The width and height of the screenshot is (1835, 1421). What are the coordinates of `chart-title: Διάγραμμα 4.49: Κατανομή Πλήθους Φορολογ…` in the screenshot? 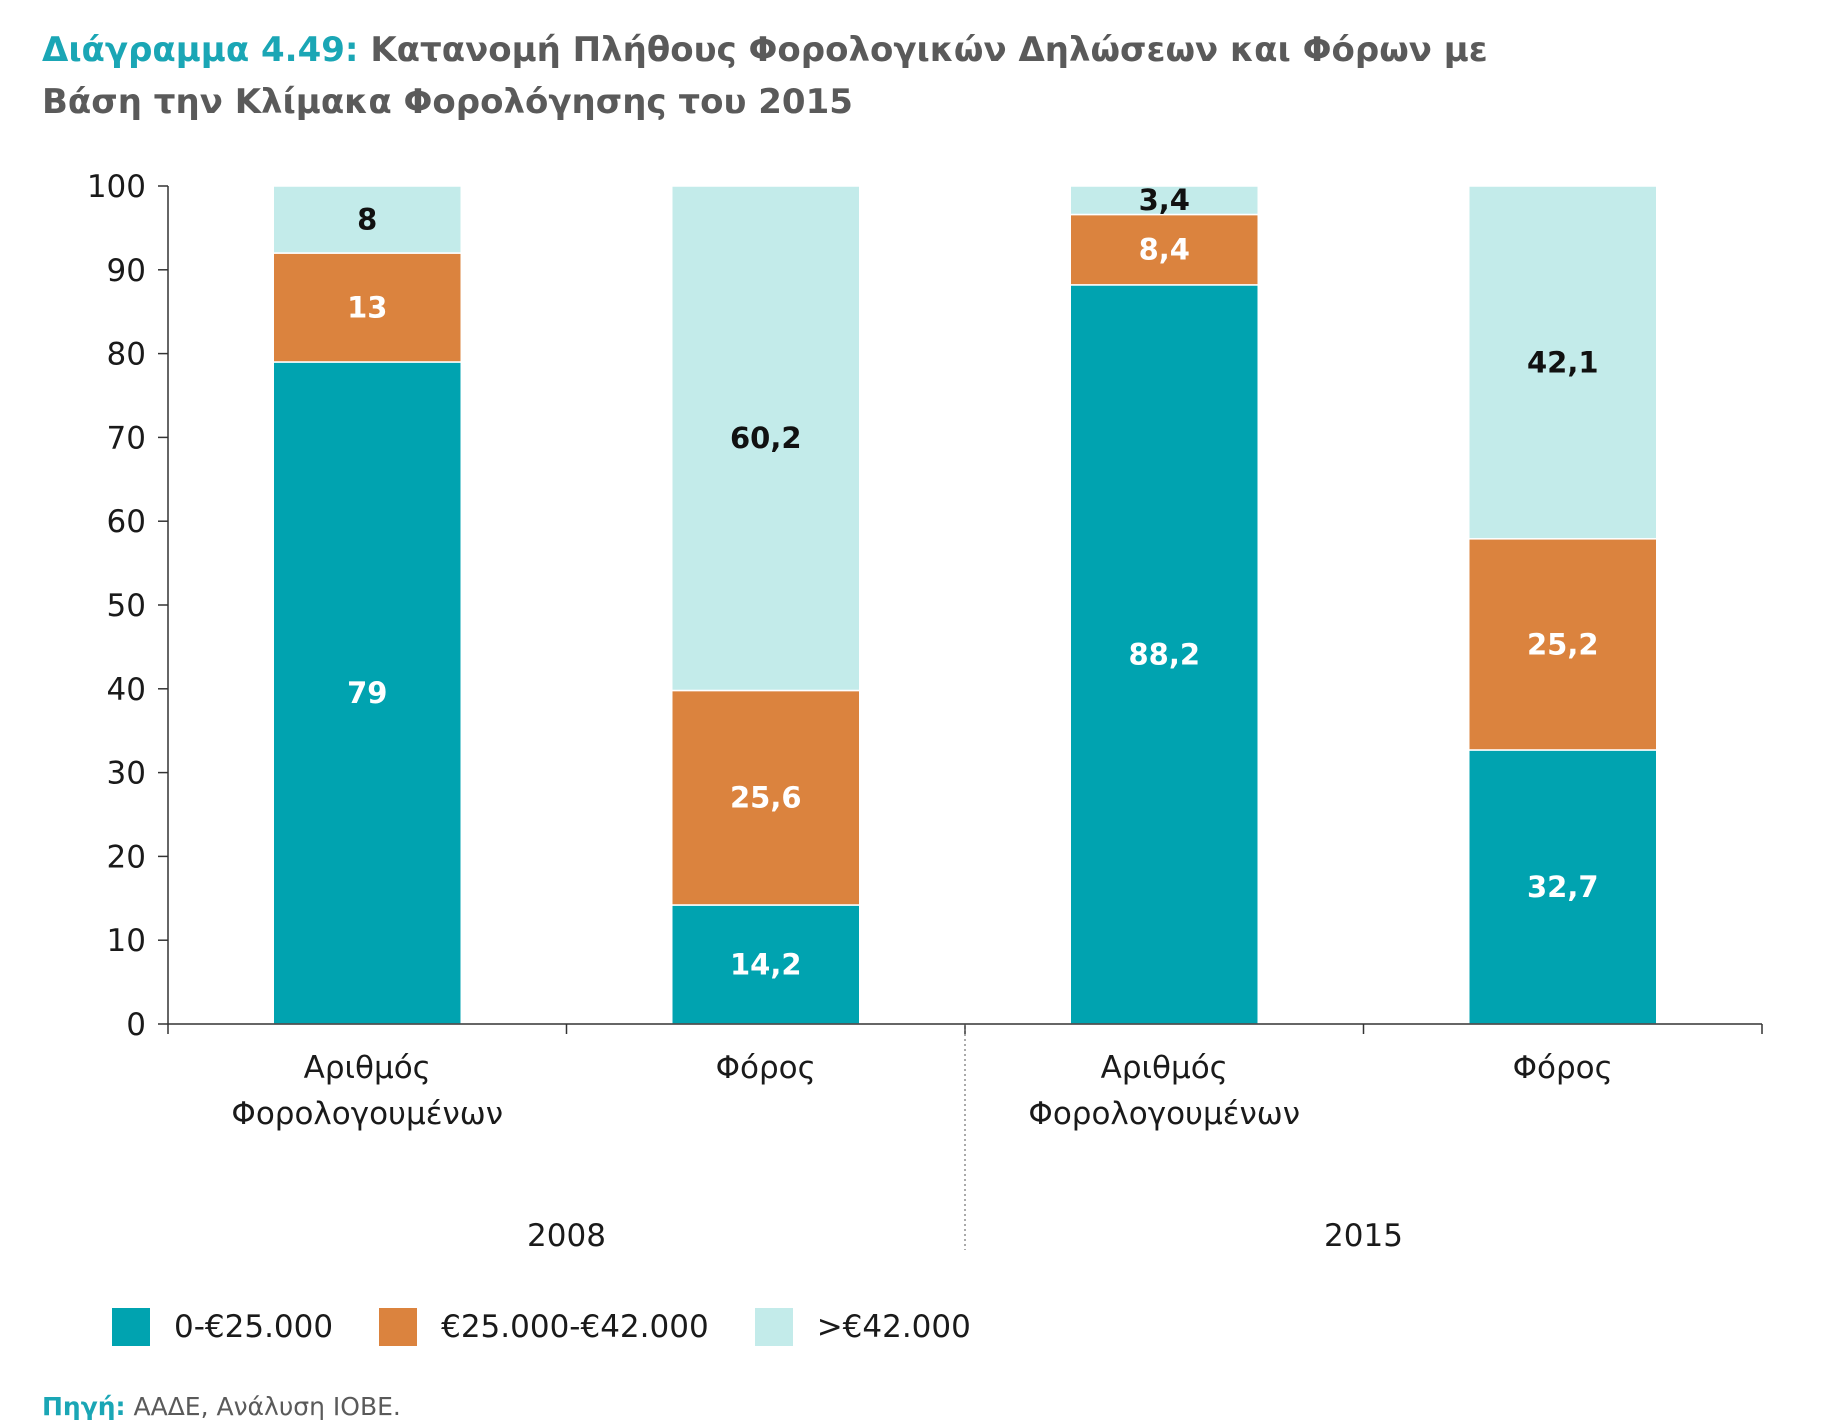 It's located at (892, 76).